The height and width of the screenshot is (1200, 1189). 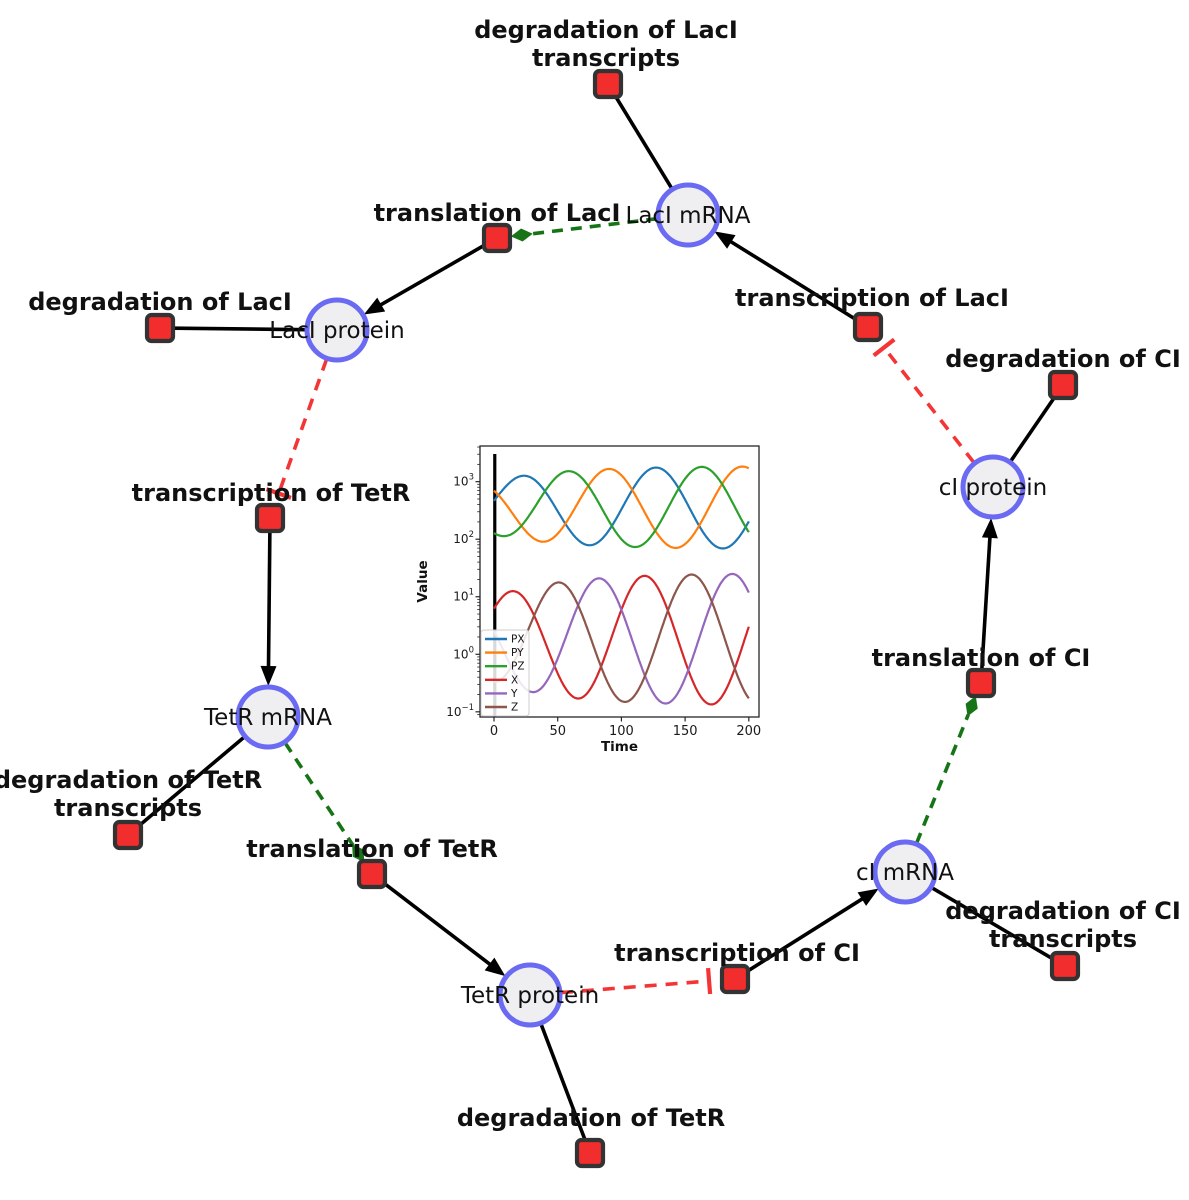 What do you see at coordinates (131, 780) in the screenshot?
I see `reaction-label-deg-tetr-transcripts-line1: degradation of TetR` at bounding box center [131, 780].